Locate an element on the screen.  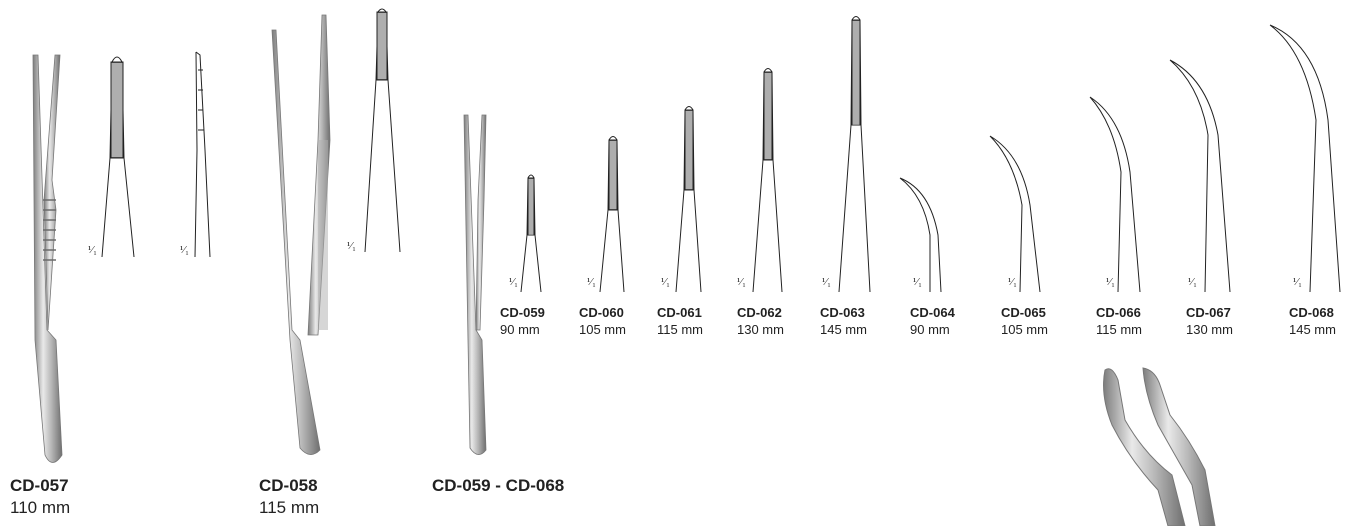
cd-057-tip-front-drawing is located at coordinates (118, 157).